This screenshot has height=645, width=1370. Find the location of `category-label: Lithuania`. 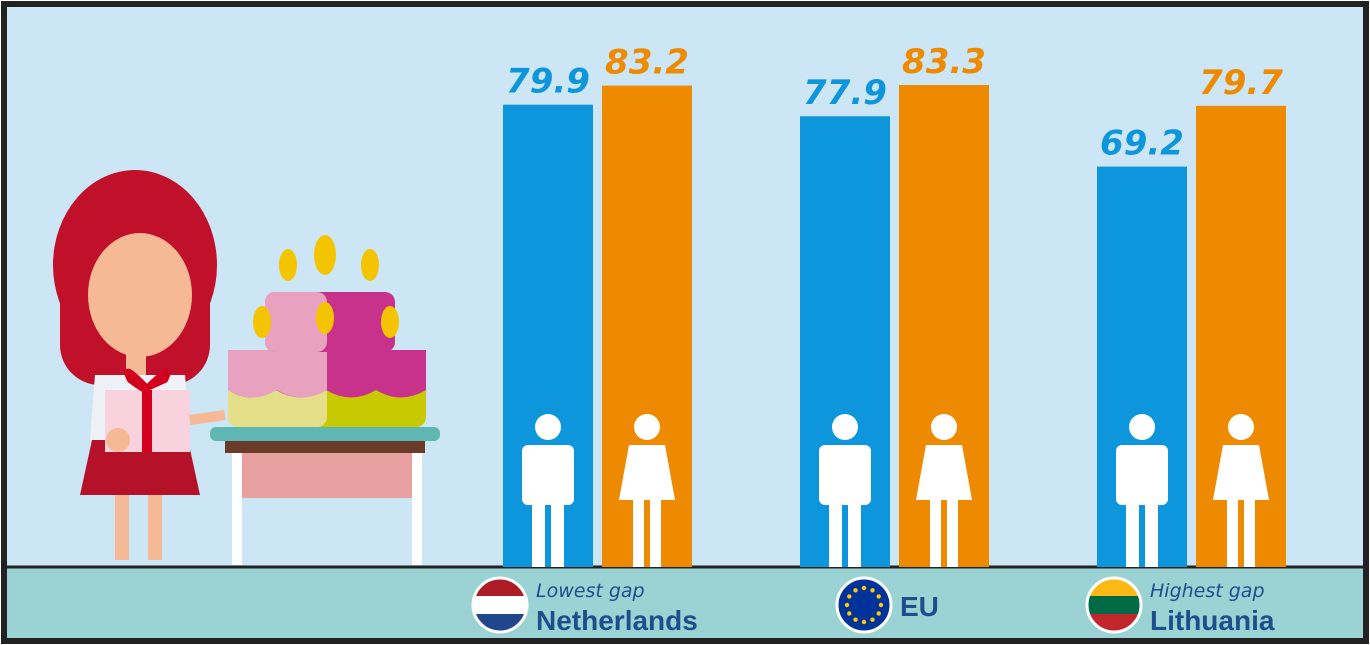

category-label: Lithuania is located at coordinates (1212, 620).